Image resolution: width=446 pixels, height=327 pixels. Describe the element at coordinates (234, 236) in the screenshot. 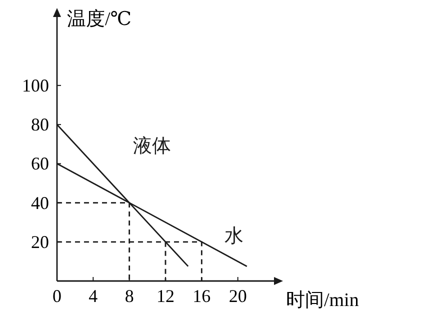

I see `series-label: 水` at that location.